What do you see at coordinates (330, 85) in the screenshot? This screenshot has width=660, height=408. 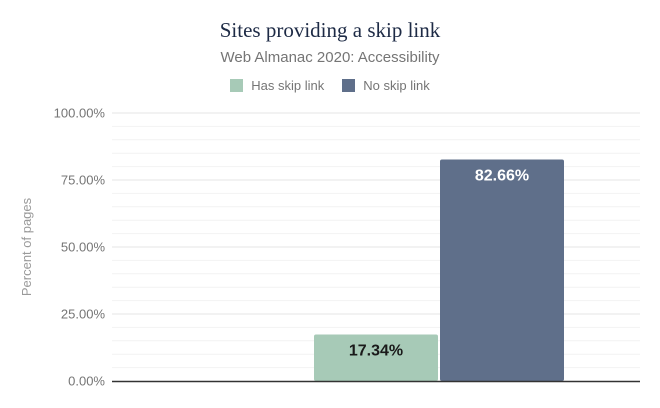 I see `legend: Has skip link No skip link` at bounding box center [330, 85].